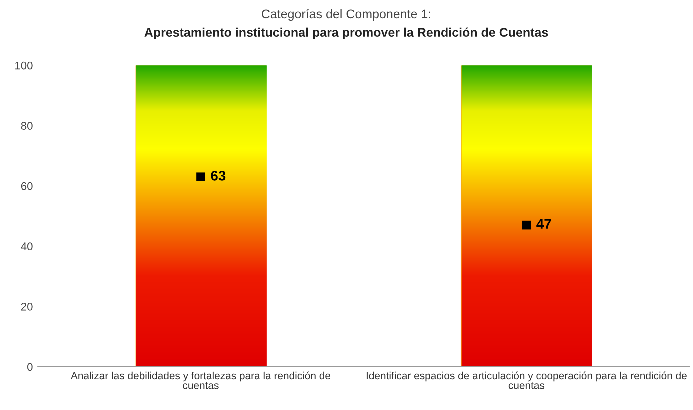 The height and width of the screenshot is (410, 693). What do you see at coordinates (544, 224) in the screenshot?
I see `data-label: 47` at bounding box center [544, 224].